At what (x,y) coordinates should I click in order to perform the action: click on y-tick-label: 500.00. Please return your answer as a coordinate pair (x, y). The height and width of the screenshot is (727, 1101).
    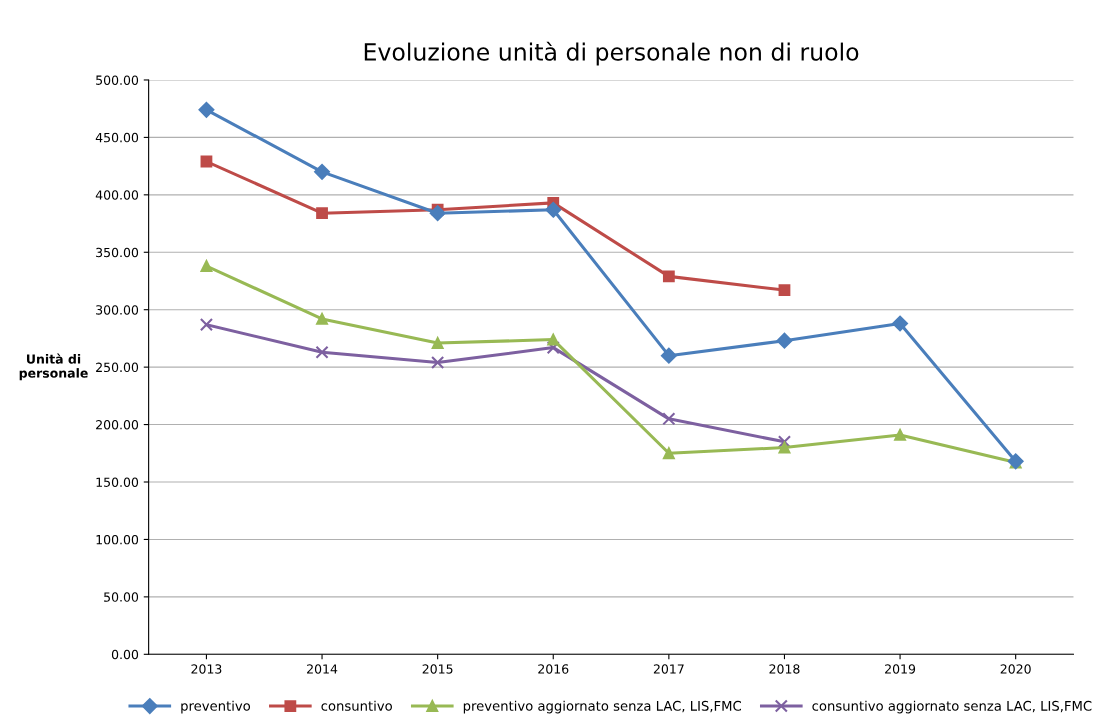
    Looking at the image, I should click on (117, 80).